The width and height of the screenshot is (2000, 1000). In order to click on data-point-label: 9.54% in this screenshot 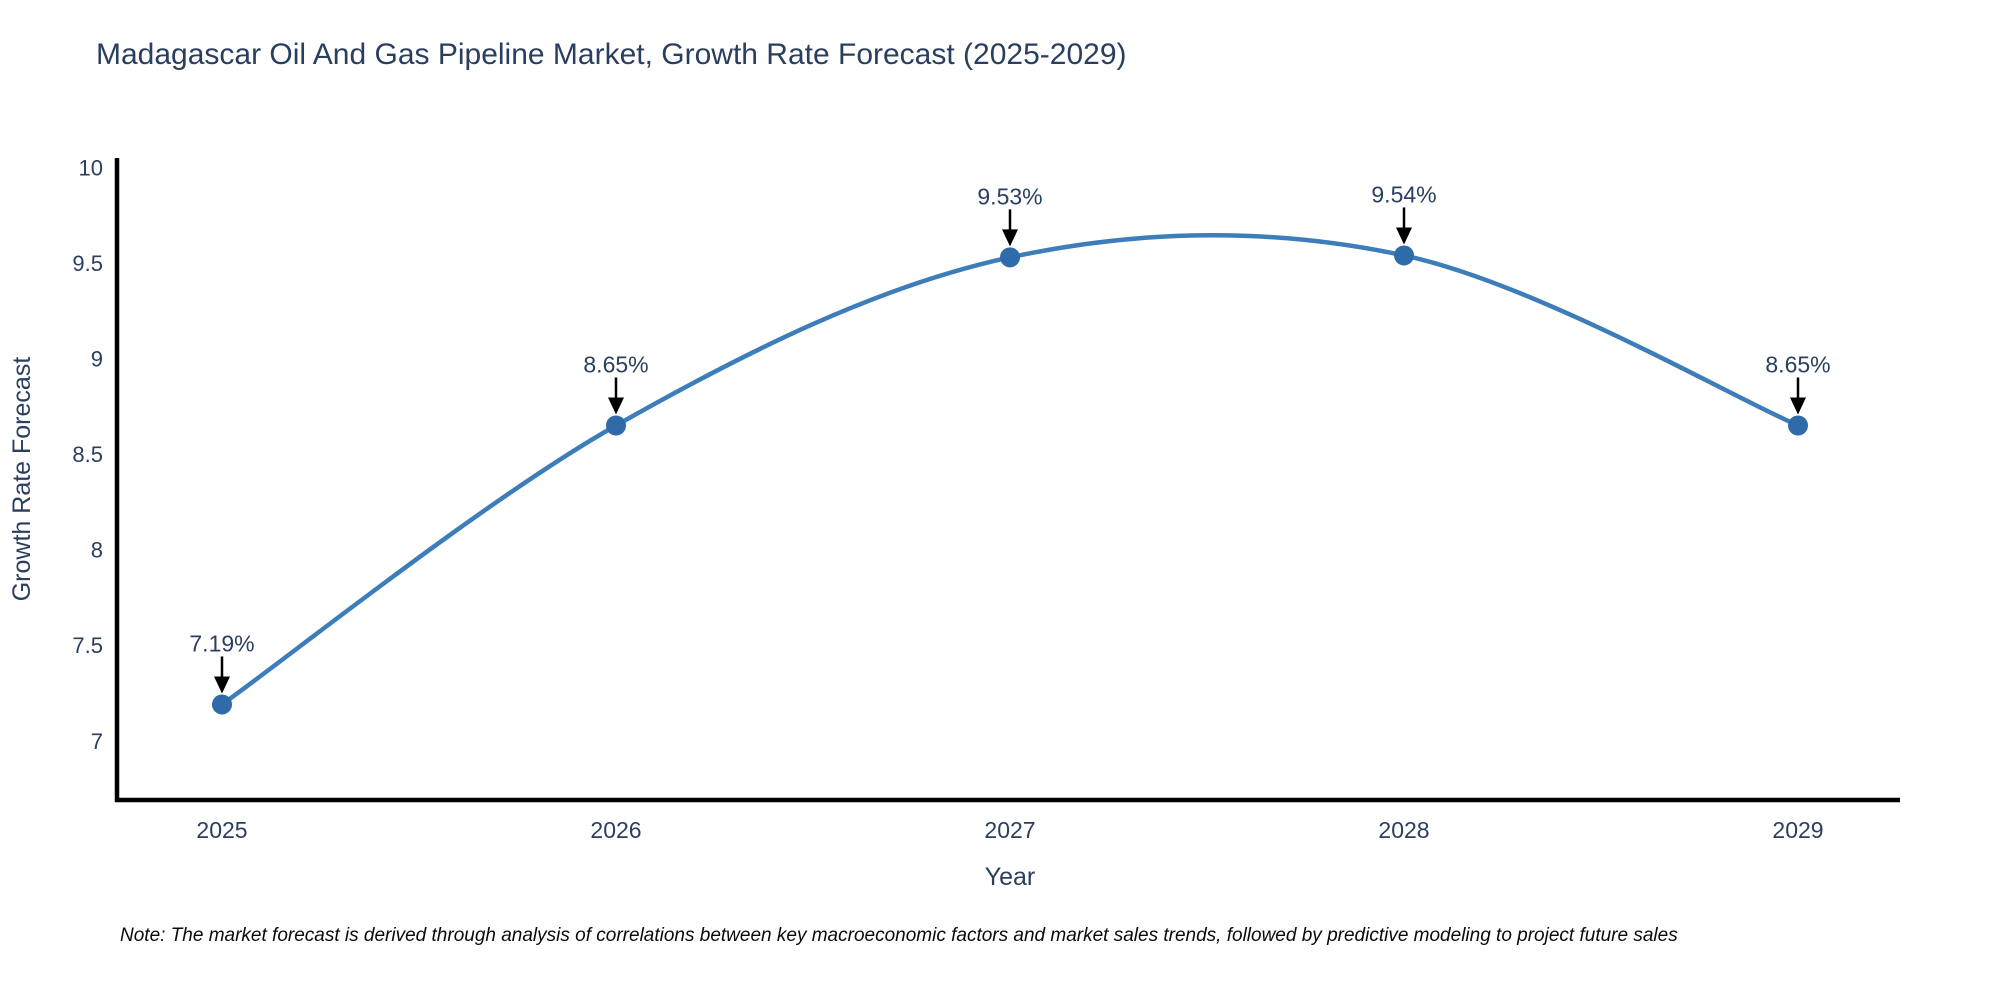, I will do `click(1403, 194)`.